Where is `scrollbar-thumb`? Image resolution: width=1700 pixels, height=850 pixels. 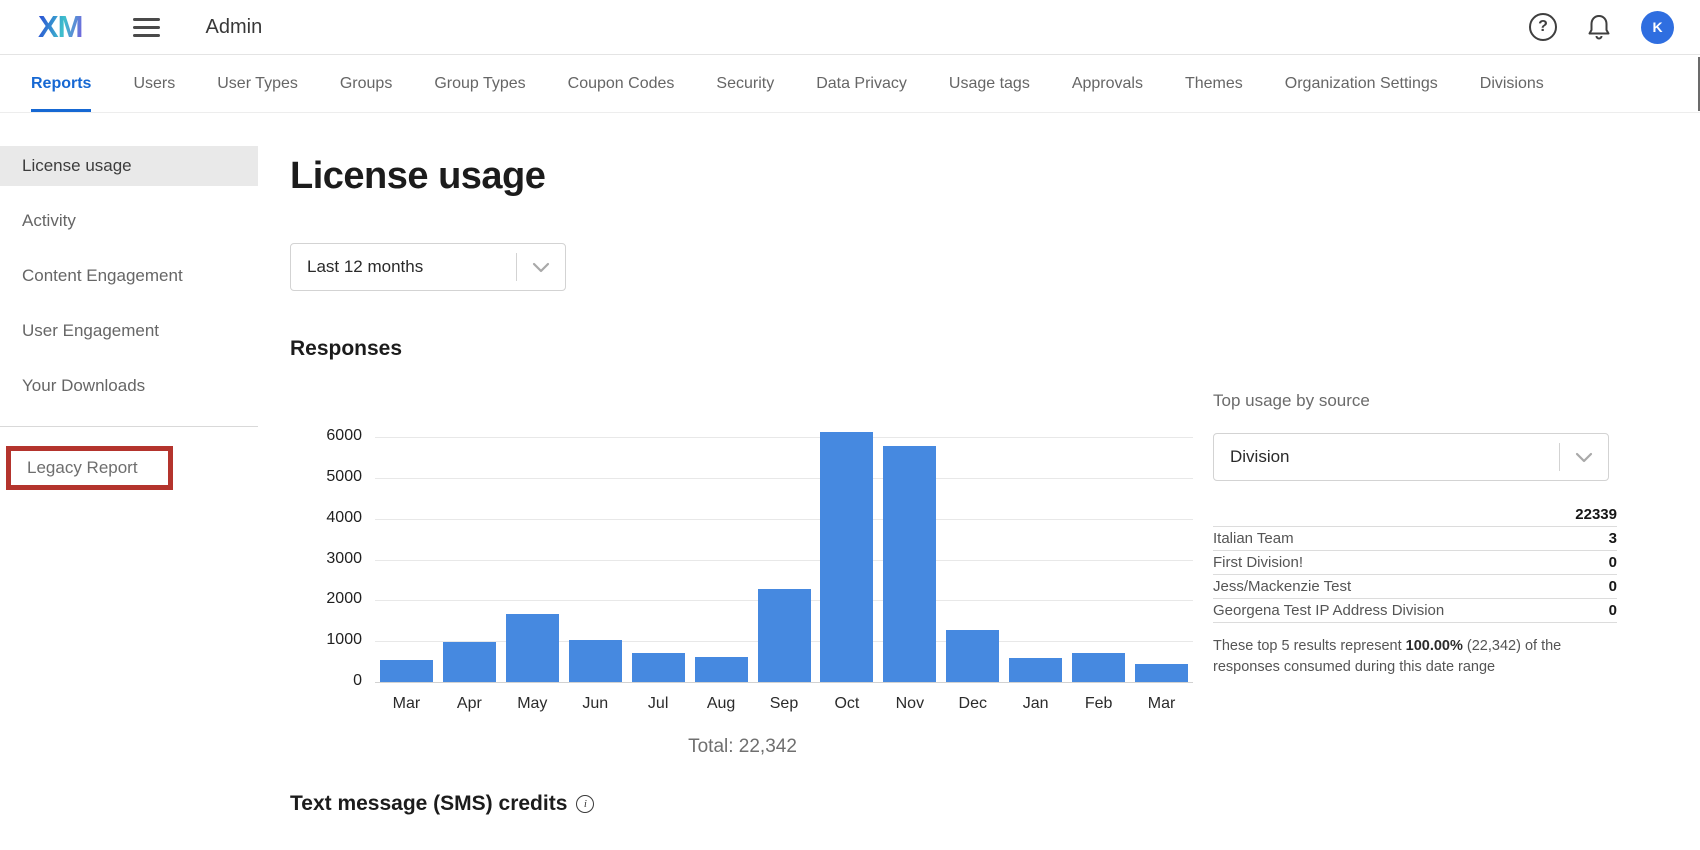
scrollbar-thumb is located at coordinates (1699, 84).